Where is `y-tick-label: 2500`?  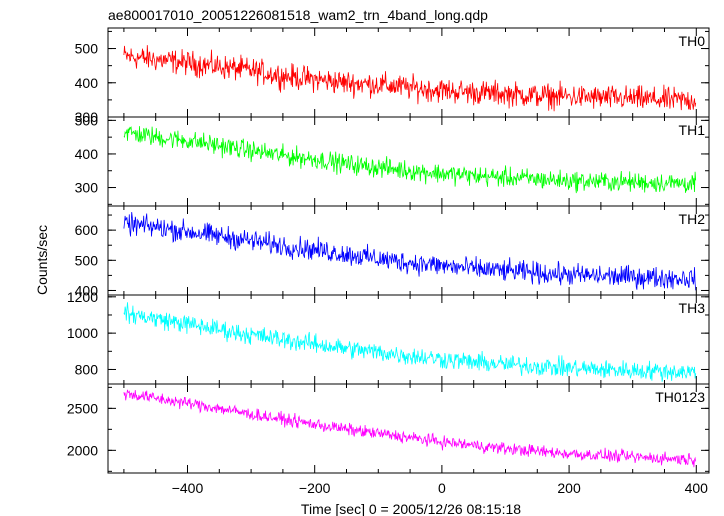
y-tick-label: 2500 is located at coordinates (82, 408).